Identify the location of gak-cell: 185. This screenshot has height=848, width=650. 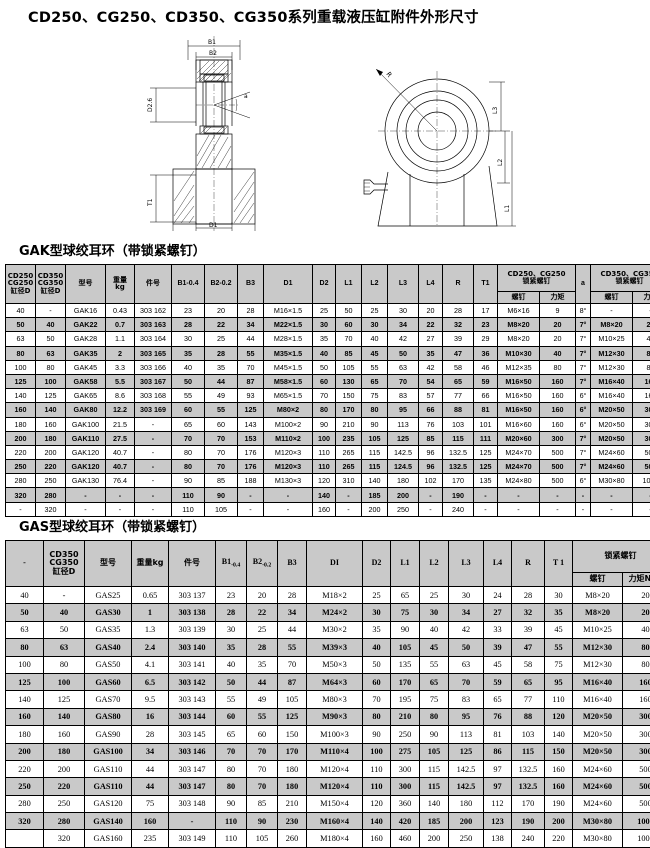
(375, 495).